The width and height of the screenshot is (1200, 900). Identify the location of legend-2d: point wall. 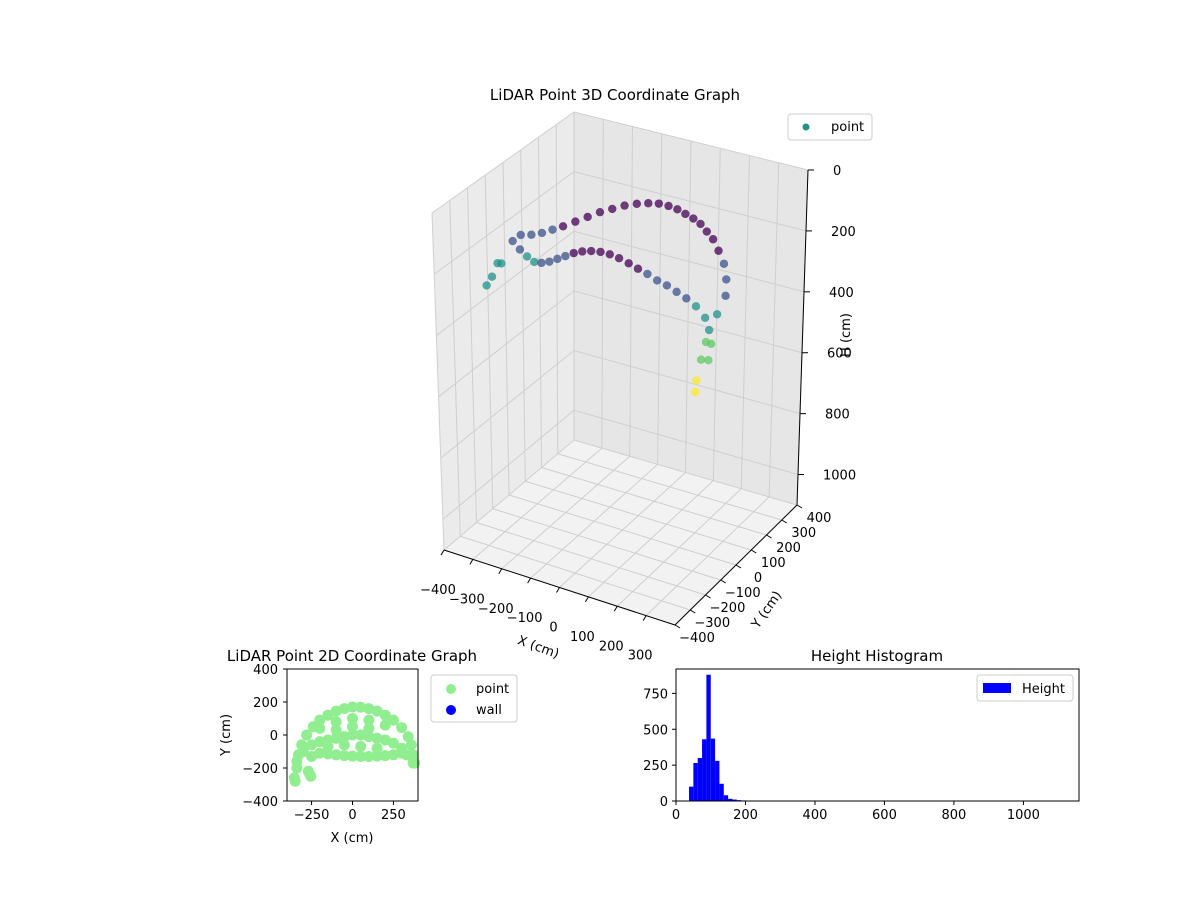
(474, 698).